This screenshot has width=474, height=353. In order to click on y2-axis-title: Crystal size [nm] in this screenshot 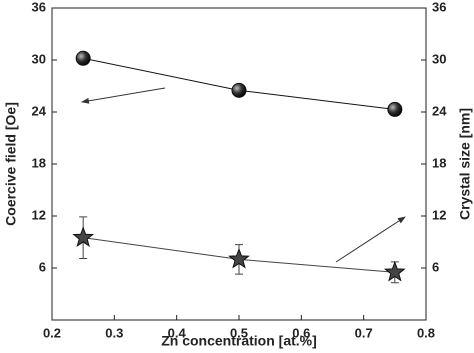, I will do `click(465, 164)`.